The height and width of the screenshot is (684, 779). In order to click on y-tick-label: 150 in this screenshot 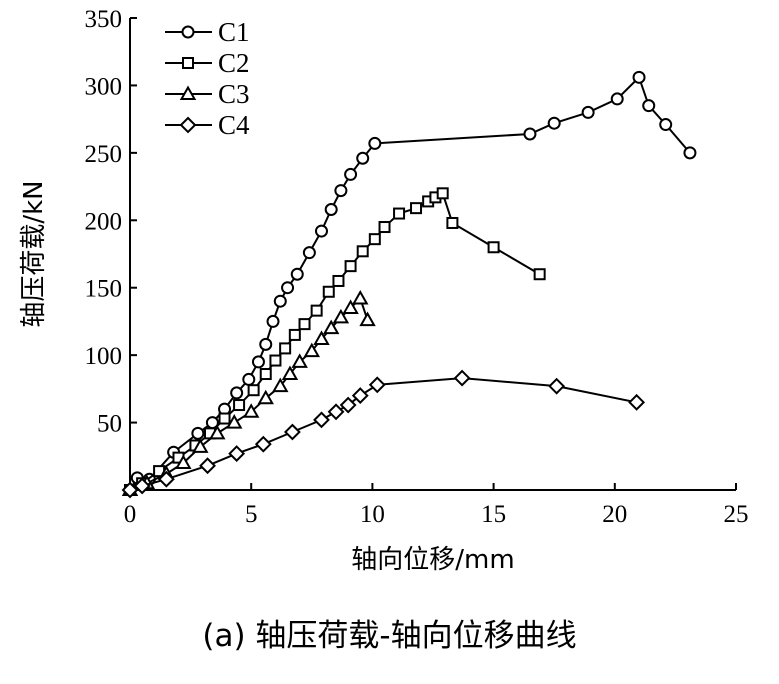, I will do `click(104, 289)`.